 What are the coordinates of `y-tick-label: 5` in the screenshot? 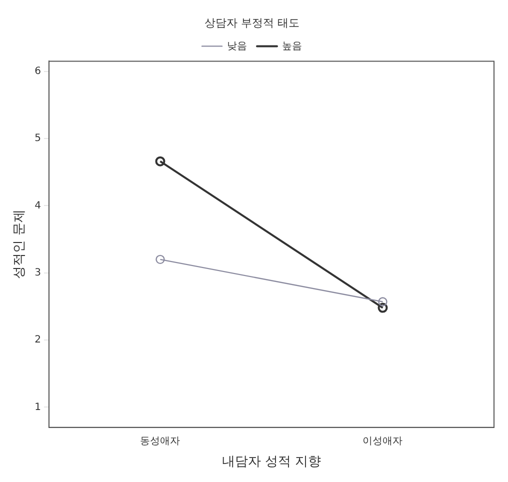 It's located at (37, 138).